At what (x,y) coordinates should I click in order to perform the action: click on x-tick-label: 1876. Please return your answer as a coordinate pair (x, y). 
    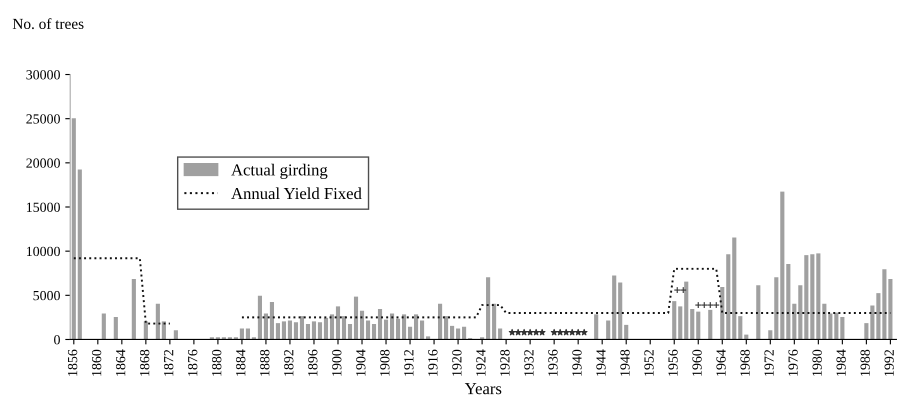
    Looking at the image, I should click on (193, 363).